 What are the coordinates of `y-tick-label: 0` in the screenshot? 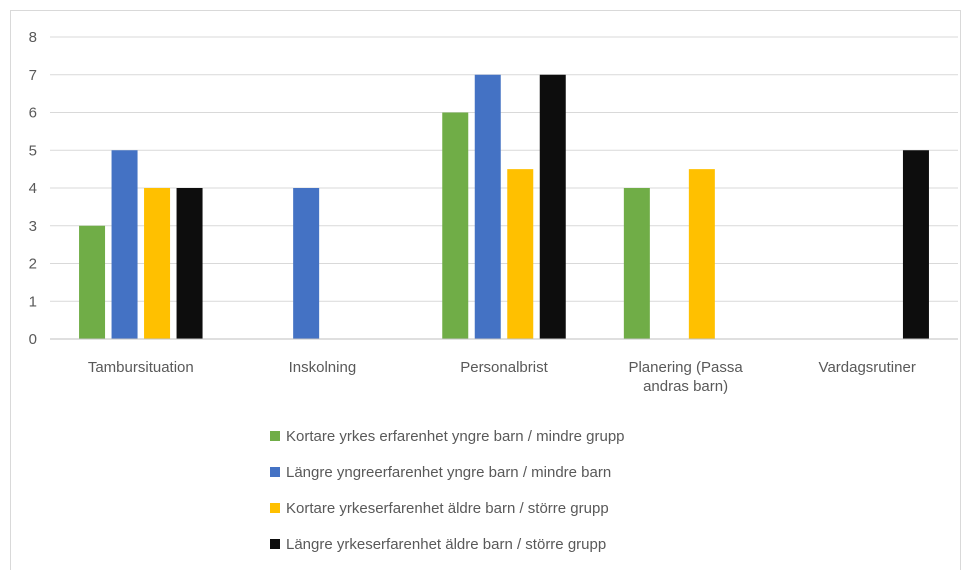 It's located at (33, 339).